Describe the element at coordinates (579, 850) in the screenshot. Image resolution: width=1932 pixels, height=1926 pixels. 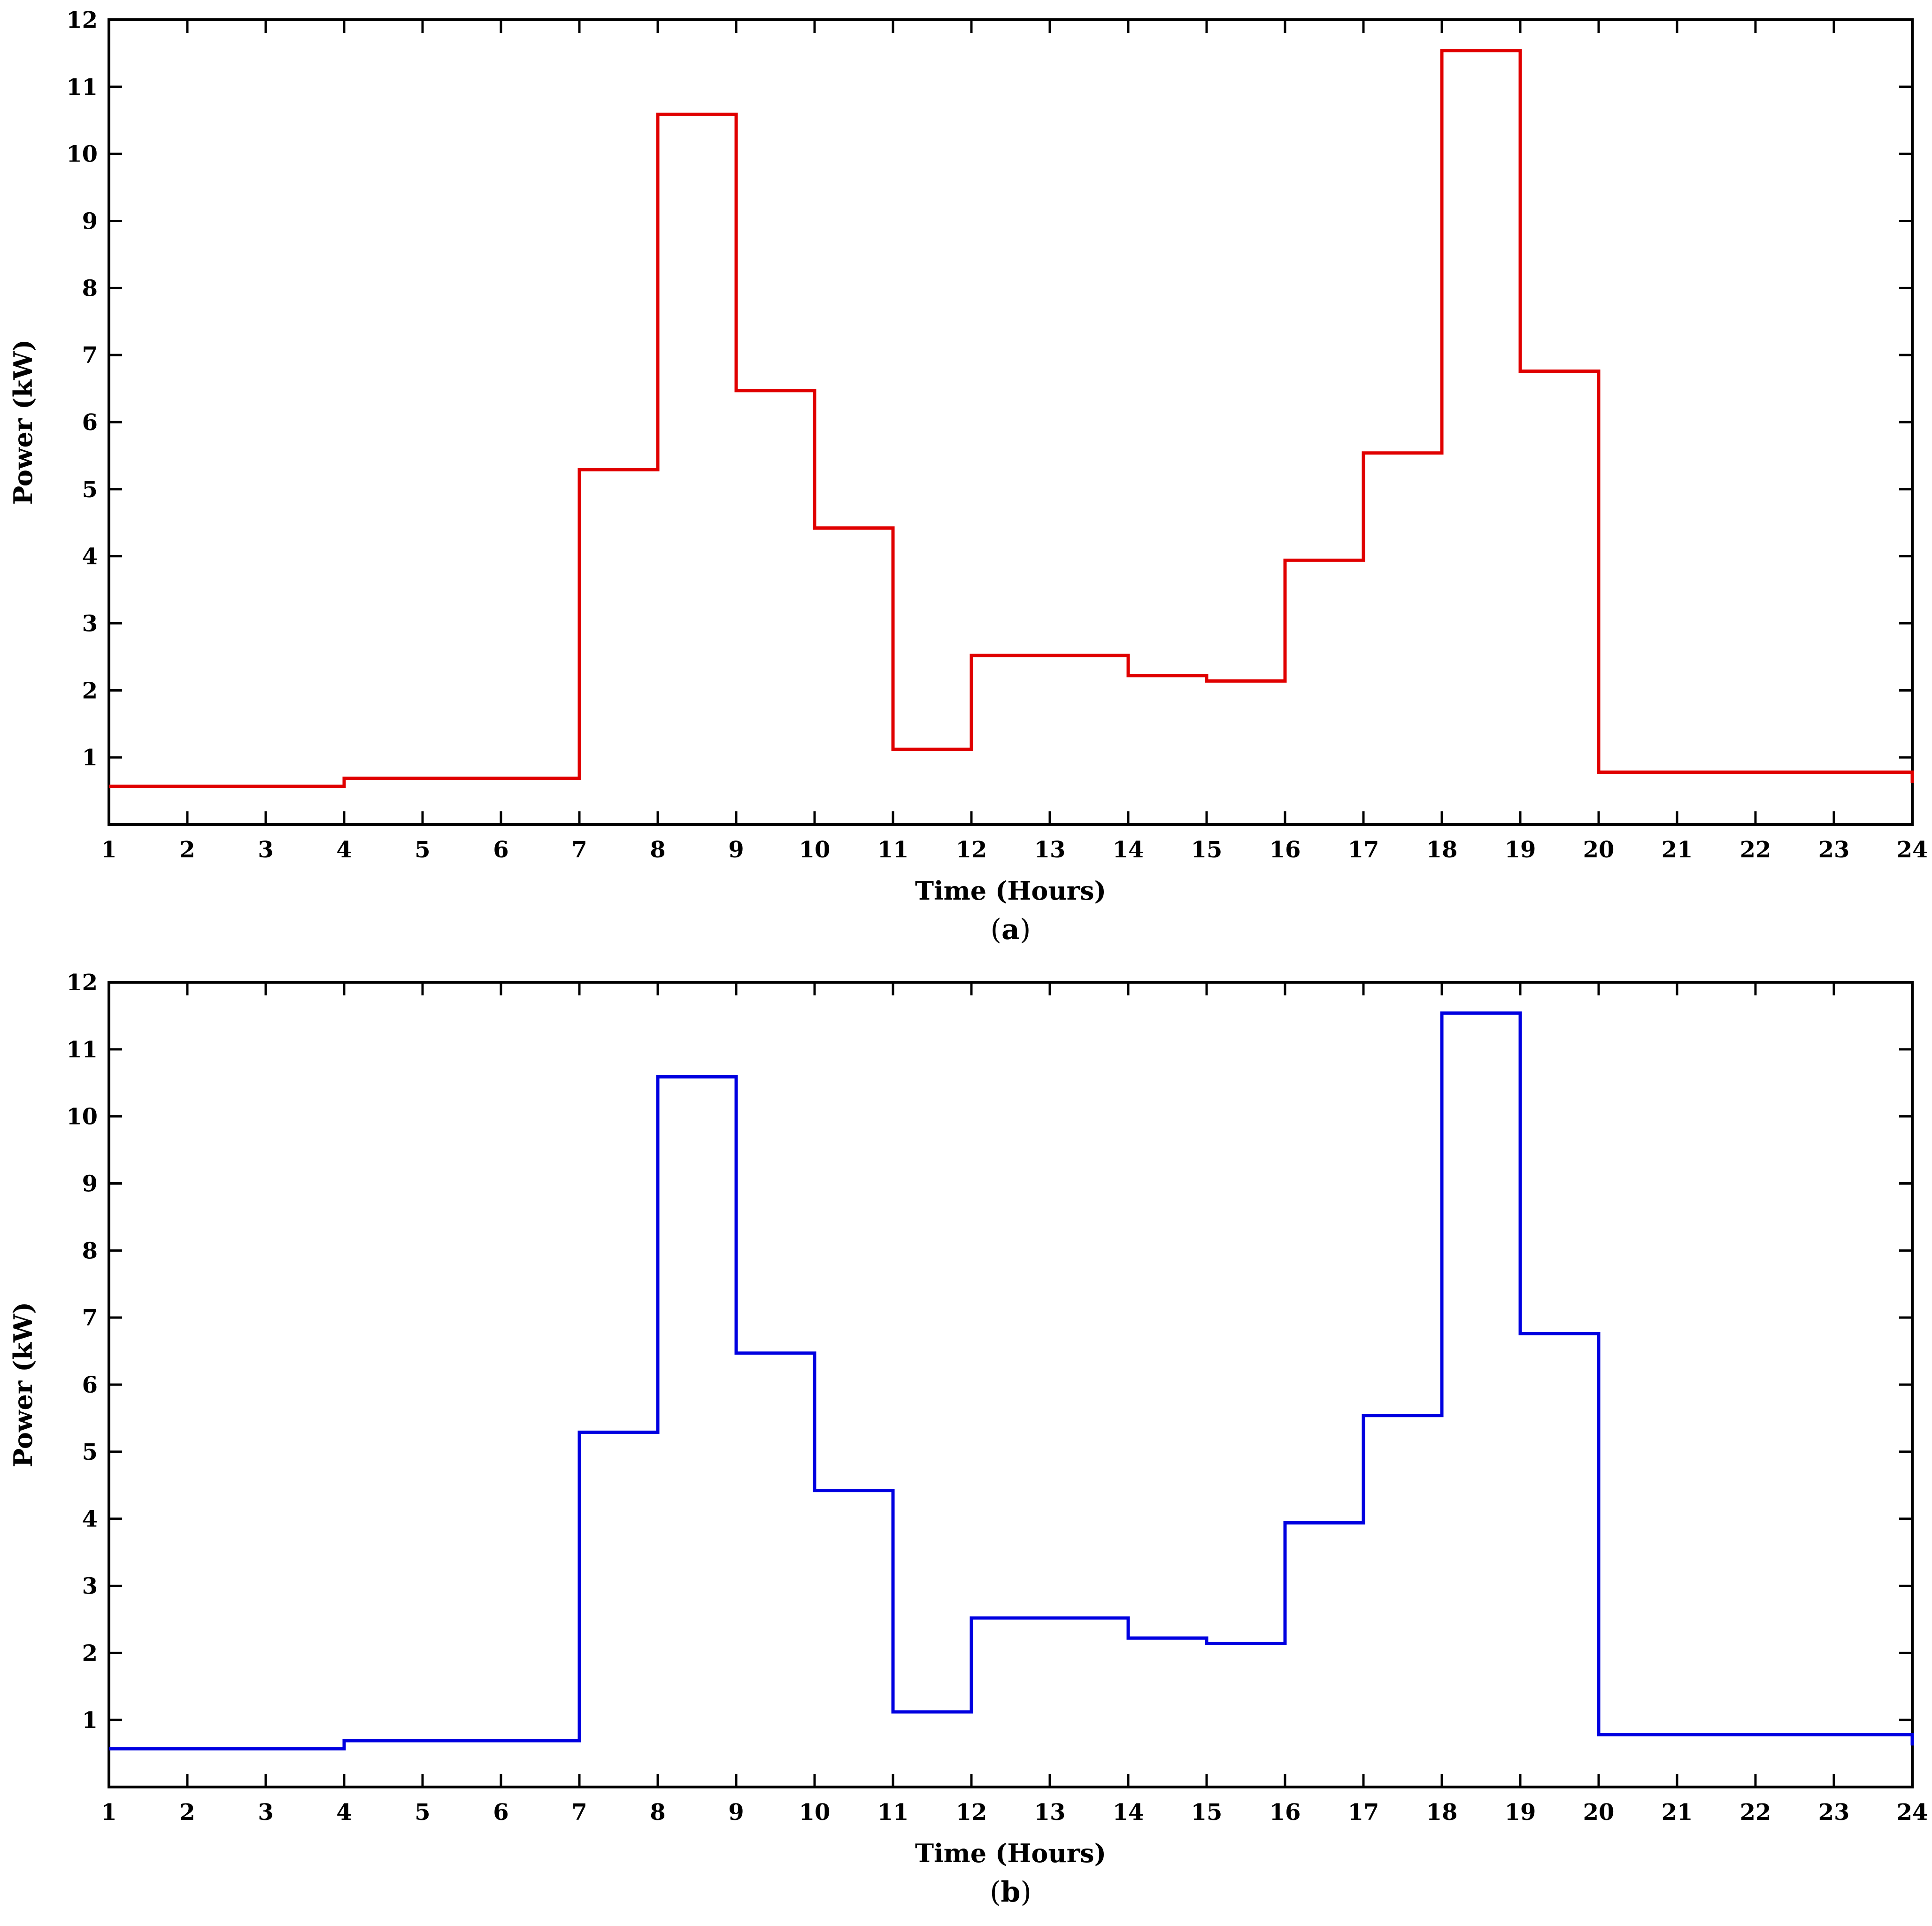
I see `panel-a-xtick-label: 7` at that location.